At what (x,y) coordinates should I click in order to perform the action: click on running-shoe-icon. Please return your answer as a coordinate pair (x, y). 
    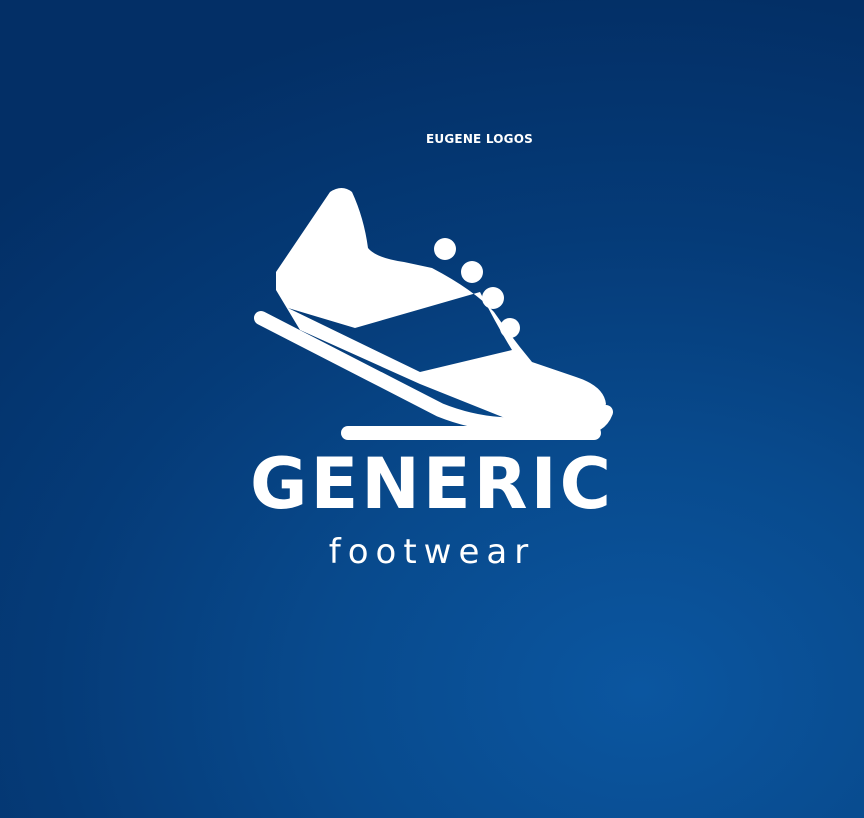
    Looking at the image, I should click on (433, 314).